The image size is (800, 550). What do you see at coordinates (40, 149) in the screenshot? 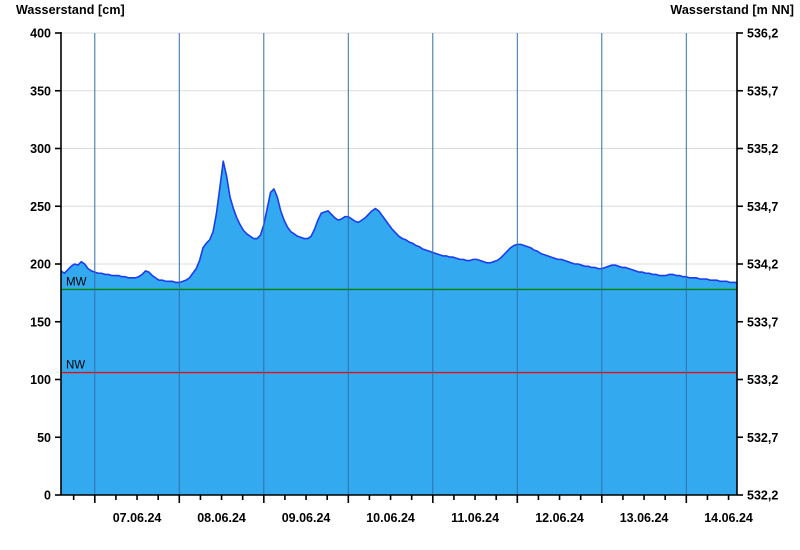
I see `left-tick-label: 300` at bounding box center [40, 149].